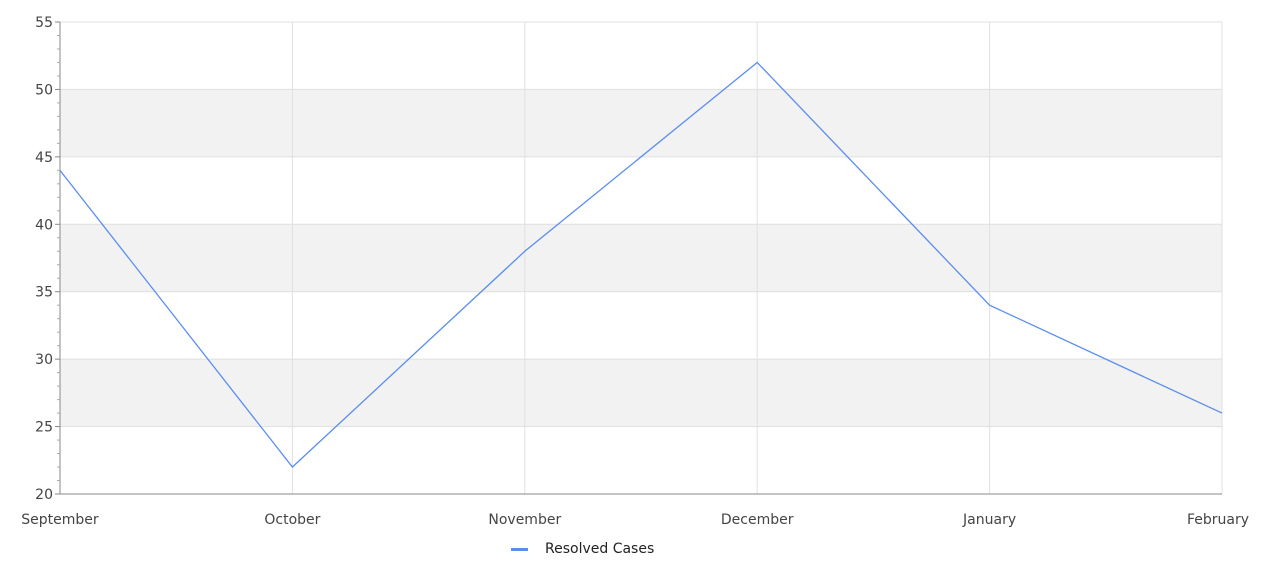 This screenshot has width=1276, height=587. Describe the element at coordinates (519, 549) in the screenshot. I see `legend-swatch` at that location.